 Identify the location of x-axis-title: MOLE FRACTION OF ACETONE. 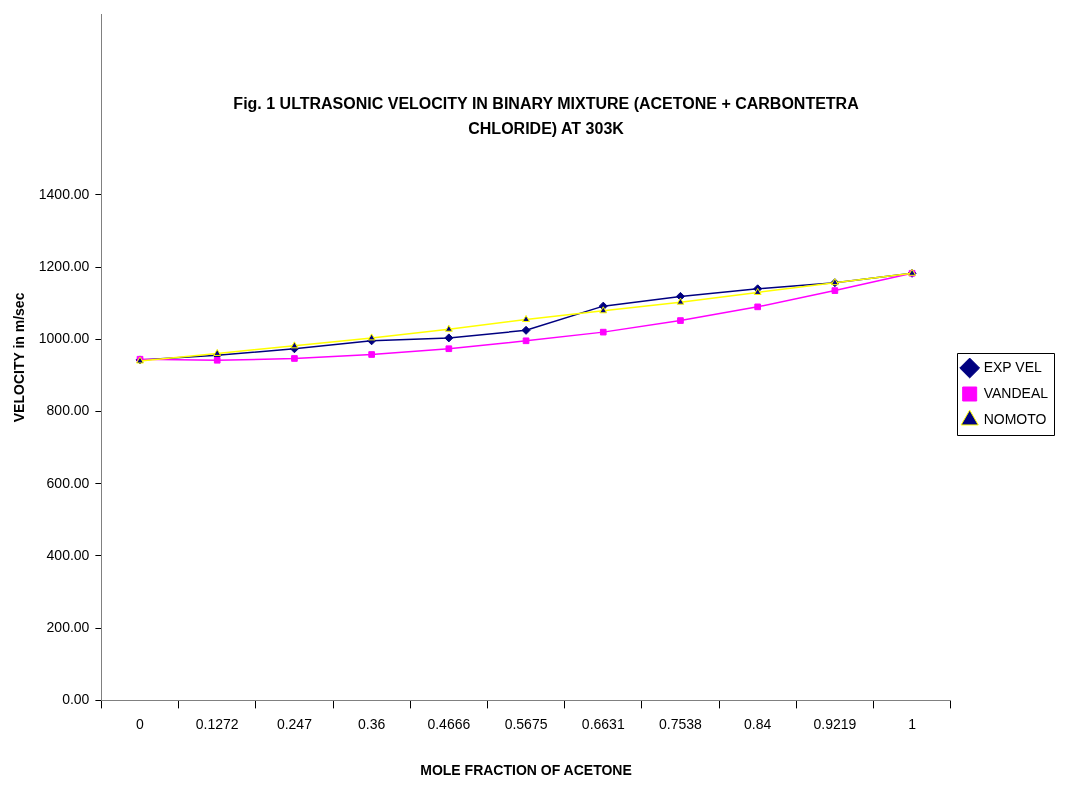
(526, 770).